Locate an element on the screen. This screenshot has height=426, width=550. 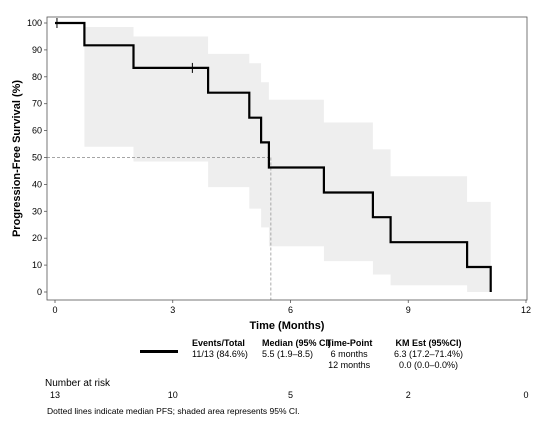
x-axis-title: Time (Months) is located at coordinates (287, 326).